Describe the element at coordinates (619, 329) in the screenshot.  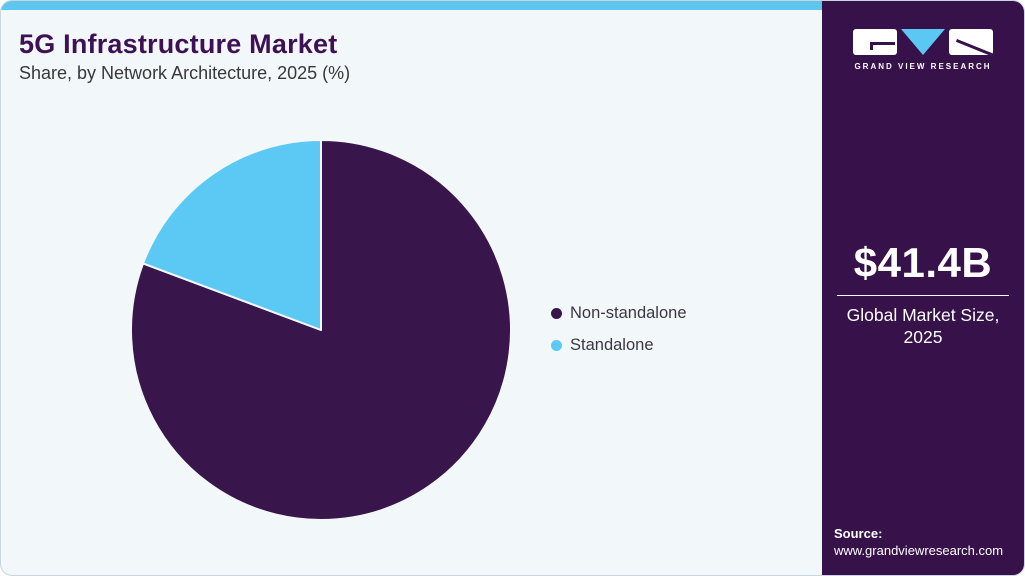
I see `chart-legend: Non-standalone Standalone` at that location.